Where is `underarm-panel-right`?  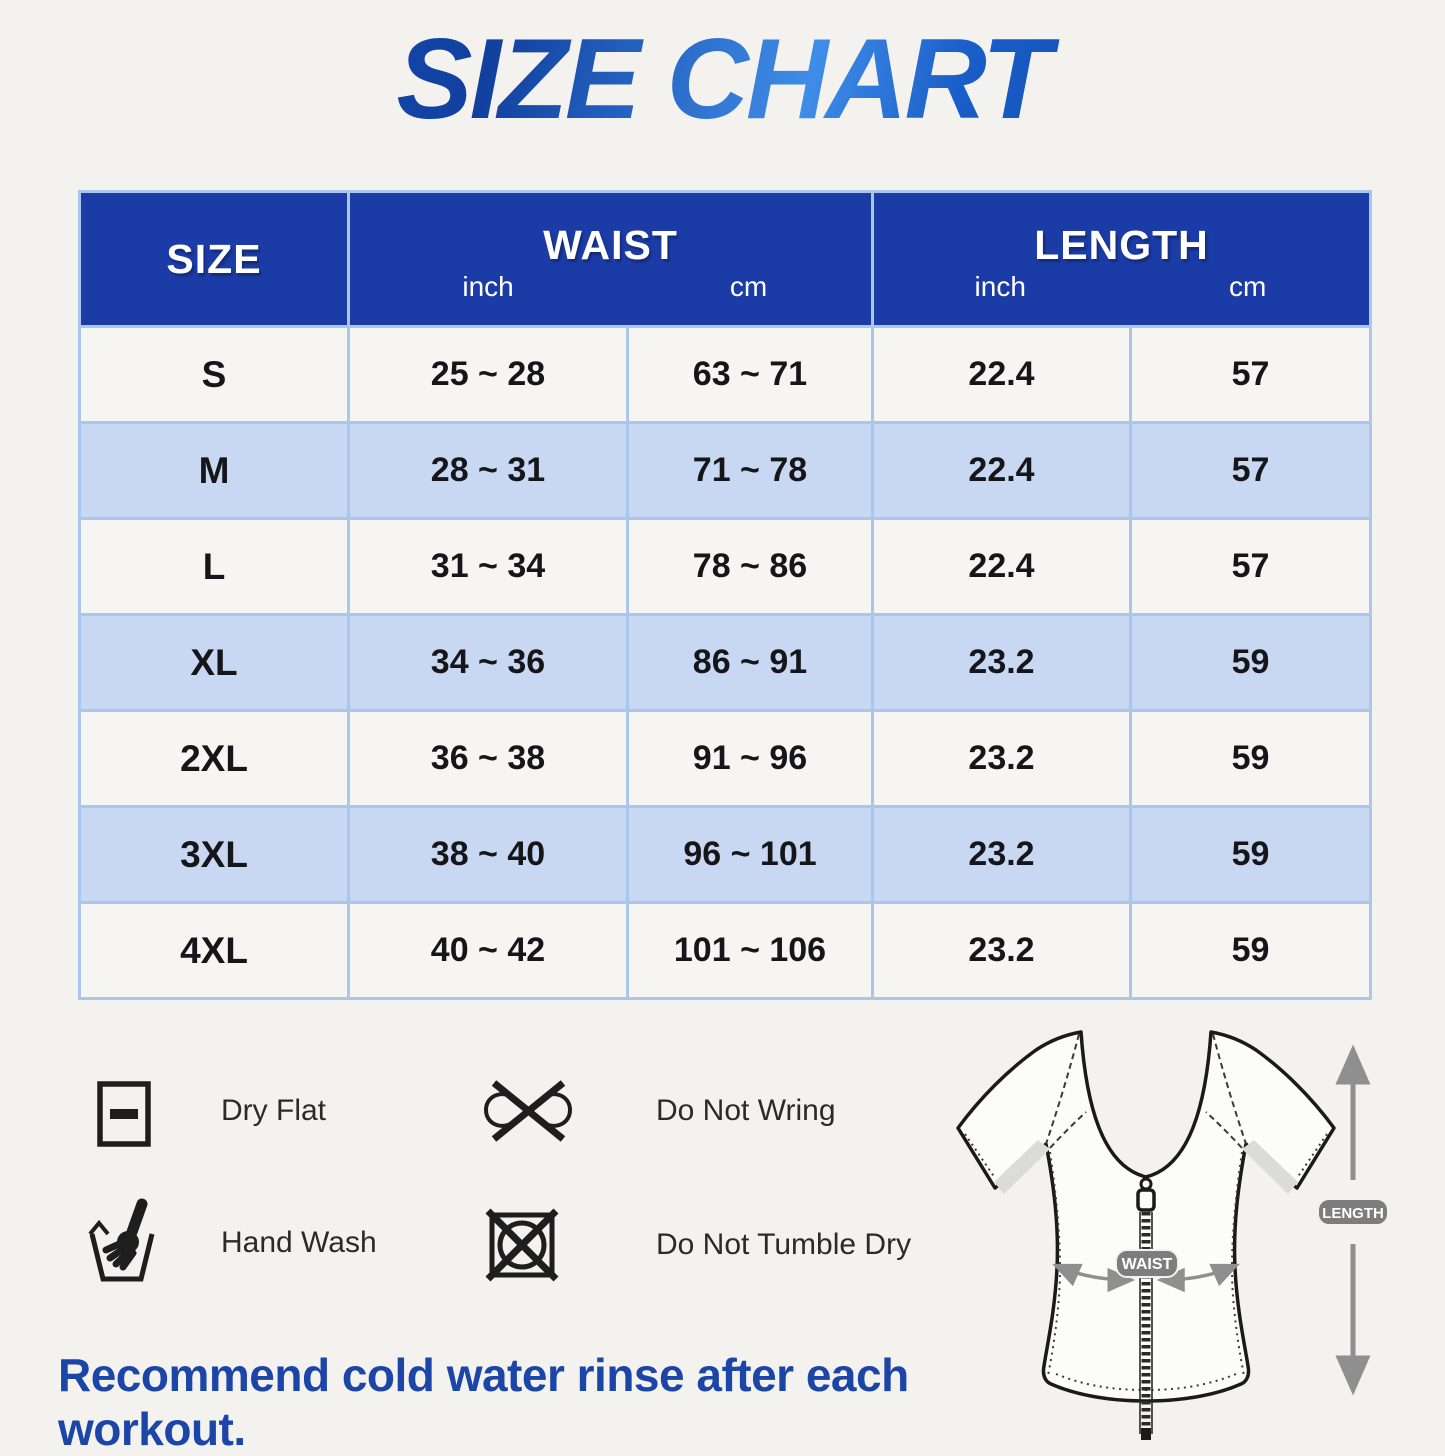 underarm-panel-right is located at coordinates (1270, 1167).